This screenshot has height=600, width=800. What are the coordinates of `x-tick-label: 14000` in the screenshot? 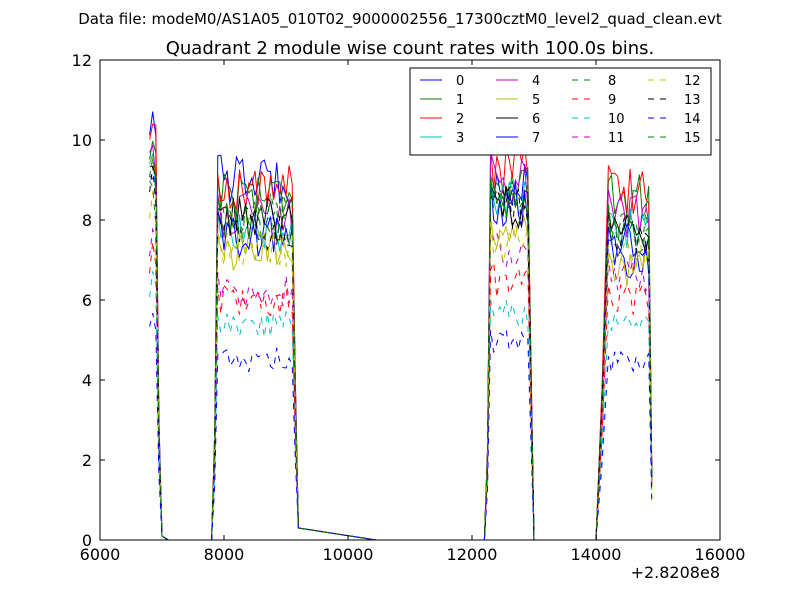 It's located at (596, 554).